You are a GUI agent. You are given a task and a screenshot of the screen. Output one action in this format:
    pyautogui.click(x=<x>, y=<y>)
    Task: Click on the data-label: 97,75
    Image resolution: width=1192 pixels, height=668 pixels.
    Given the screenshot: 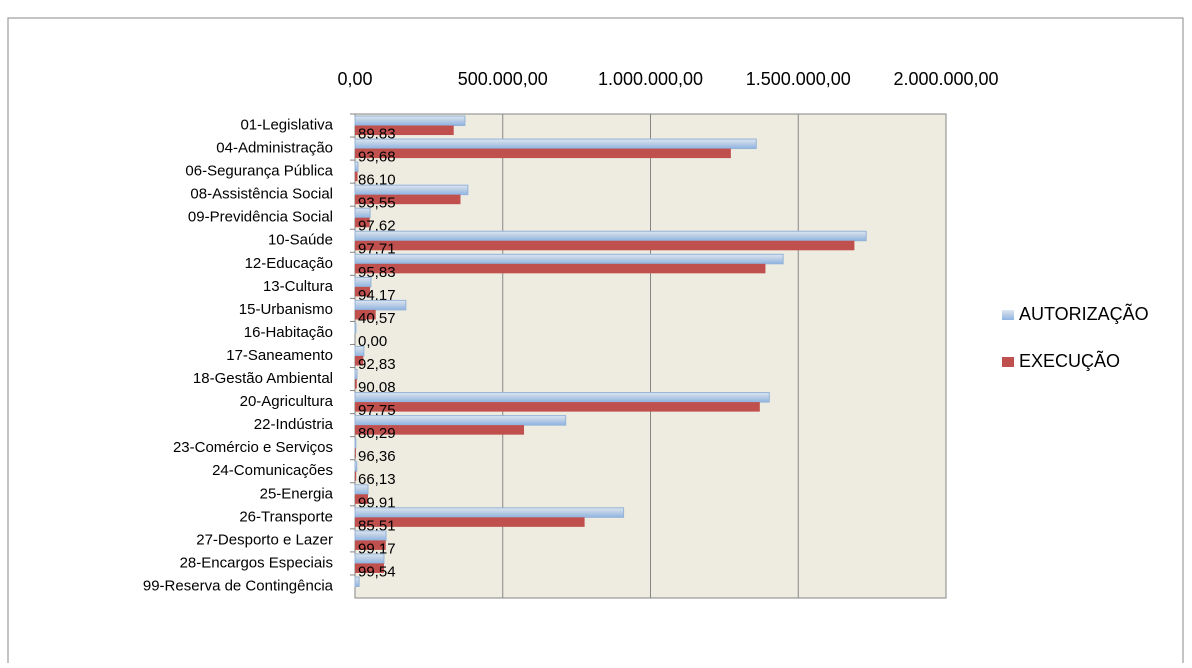 What is the action you would take?
    pyautogui.click(x=377, y=410)
    